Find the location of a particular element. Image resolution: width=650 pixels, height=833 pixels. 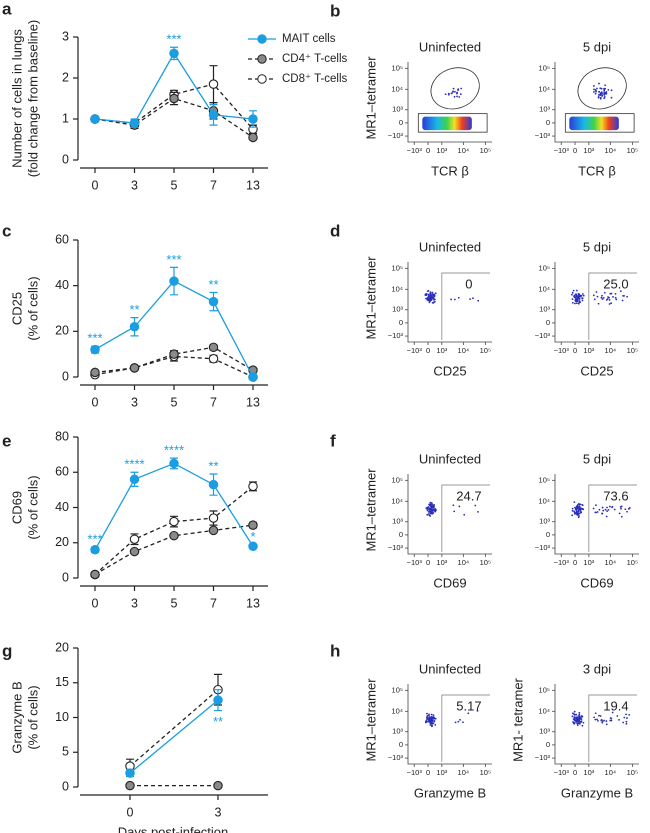

x-tick-label: 7 is located at coordinates (213, 603).